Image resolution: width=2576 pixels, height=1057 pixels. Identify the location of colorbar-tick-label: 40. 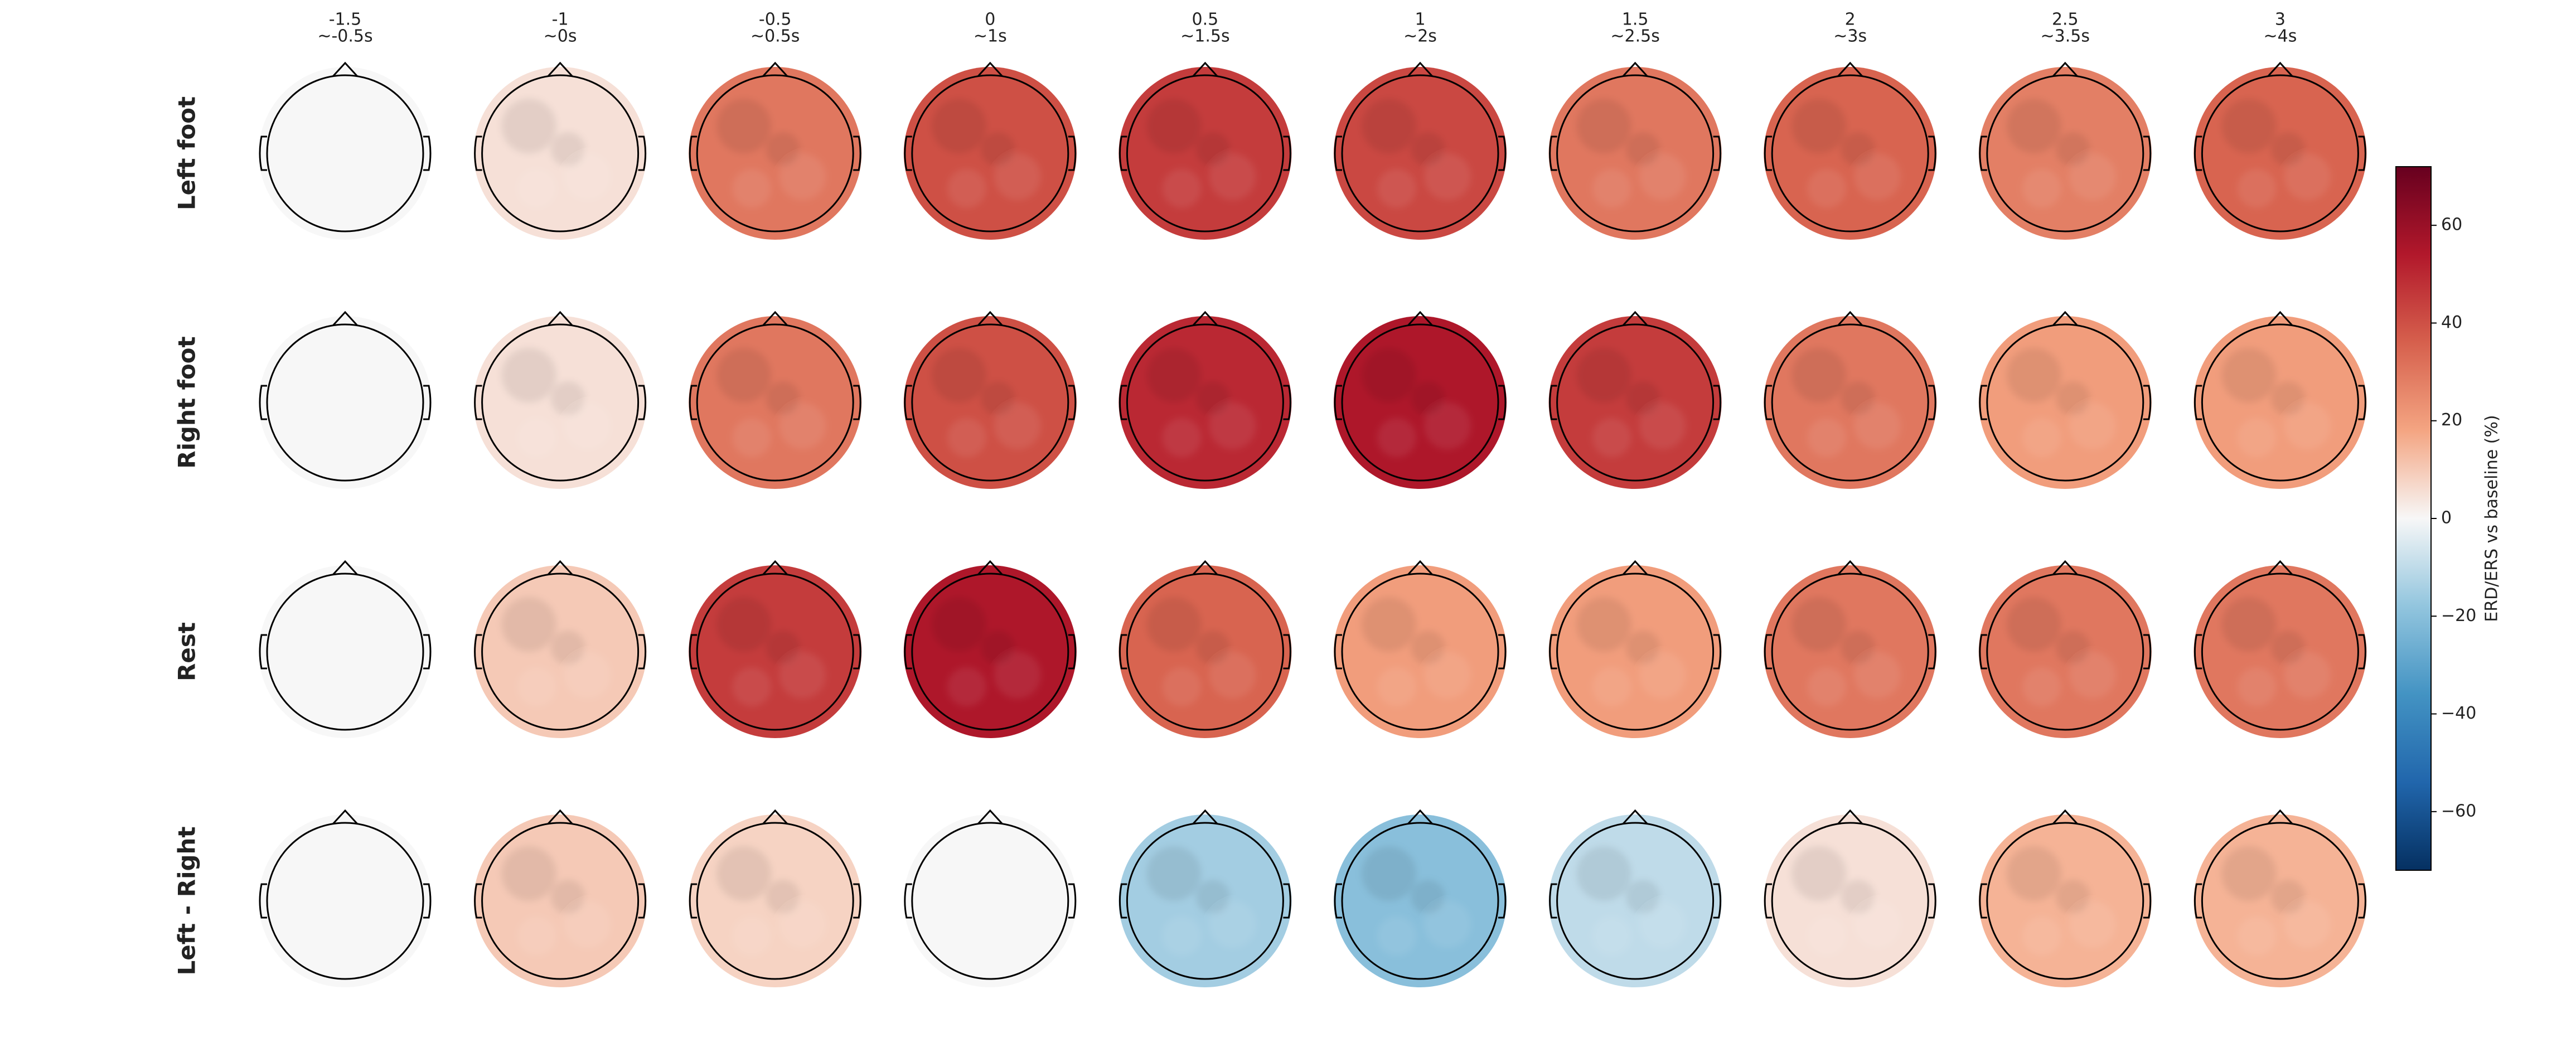
(2451, 323).